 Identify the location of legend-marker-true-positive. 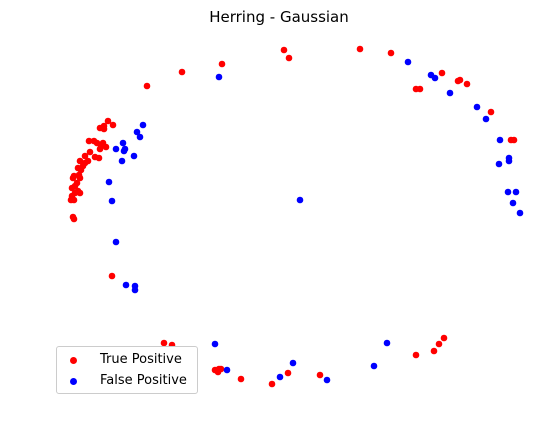
(73, 360).